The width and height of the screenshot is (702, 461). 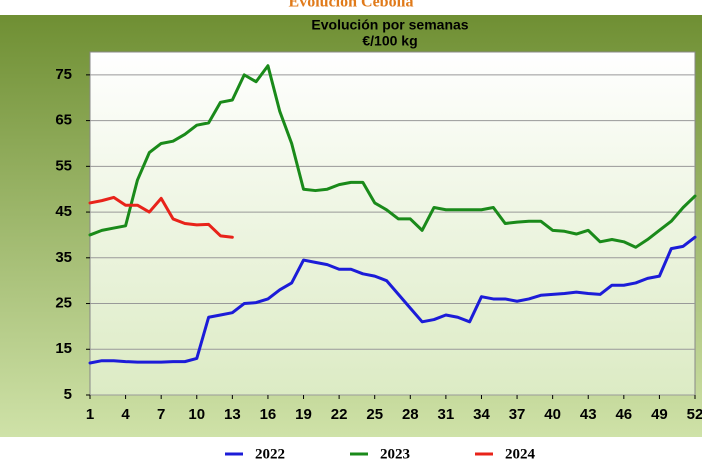 What do you see at coordinates (517, 414) in the screenshot?
I see `x-tick-label: 37` at bounding box center [517, 414].